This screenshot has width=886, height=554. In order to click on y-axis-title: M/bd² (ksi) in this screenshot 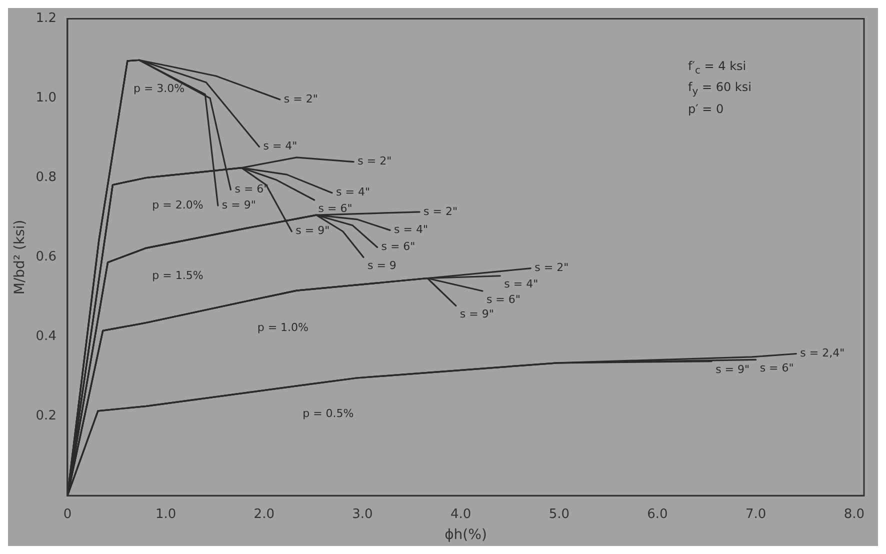, I will do `click(20, 257)`.